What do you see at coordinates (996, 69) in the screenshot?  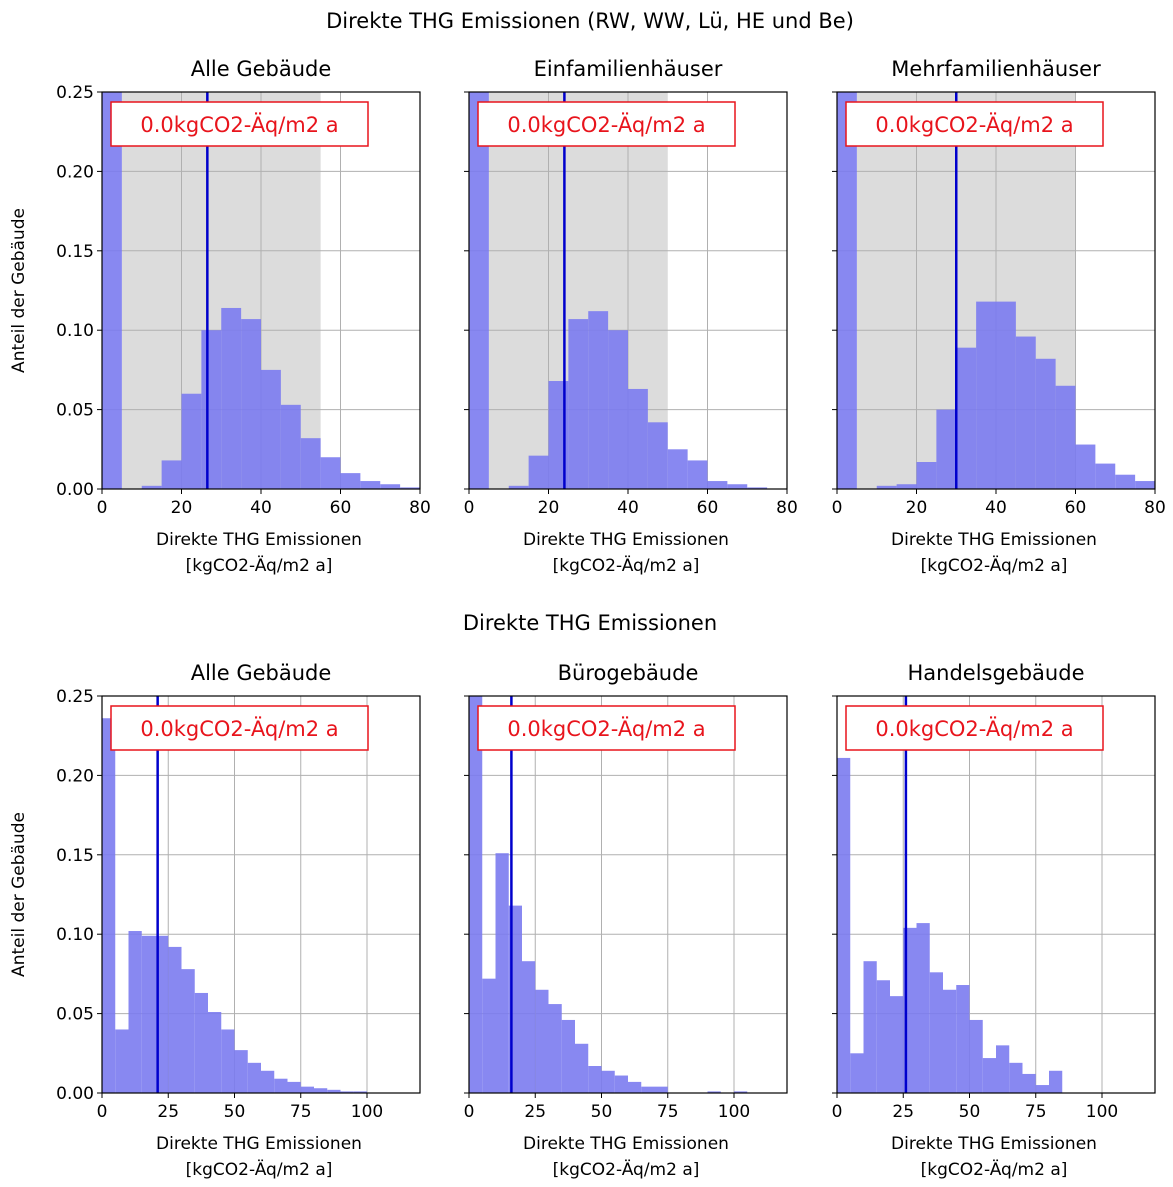 I see `panel-title: Mehrfamilienhäuser` at bounding box center [996, 69].